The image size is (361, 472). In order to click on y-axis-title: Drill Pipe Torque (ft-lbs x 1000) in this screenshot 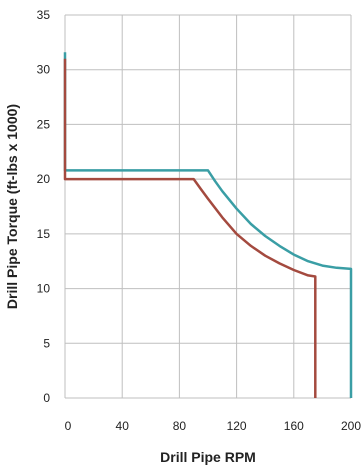, I will do `click(12, 206)`.